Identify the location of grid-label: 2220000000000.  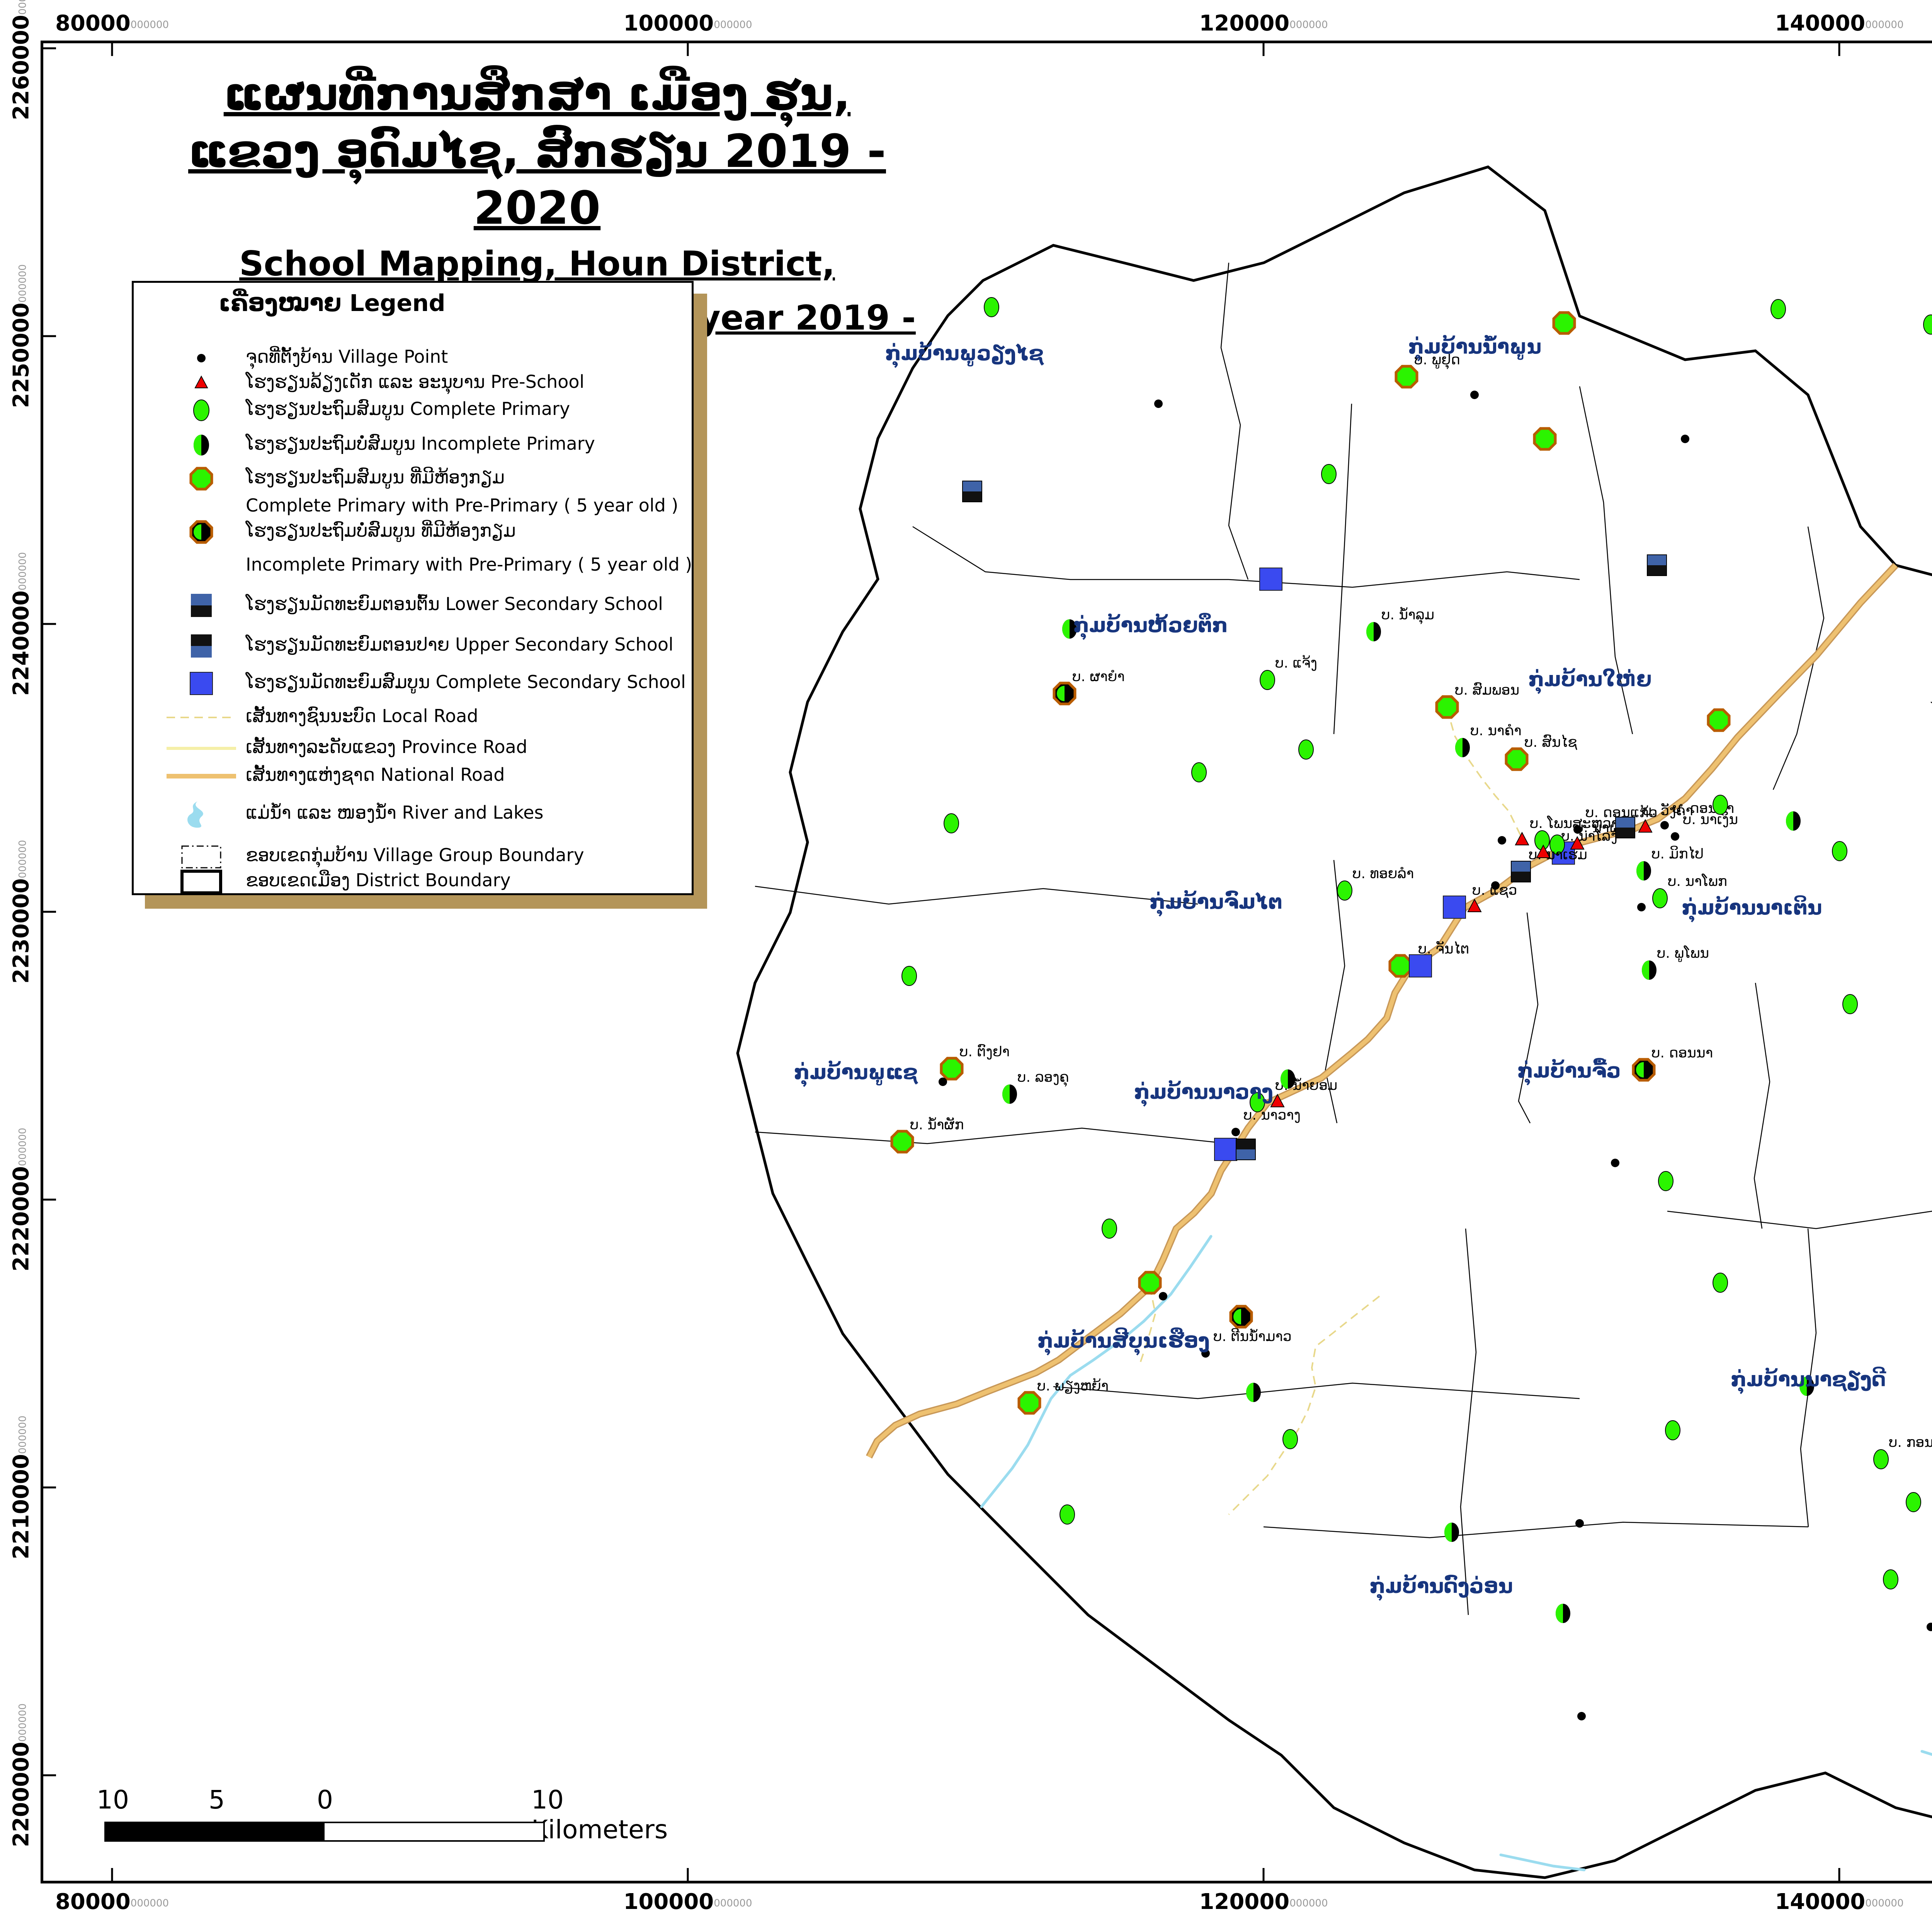
(21, 1199).